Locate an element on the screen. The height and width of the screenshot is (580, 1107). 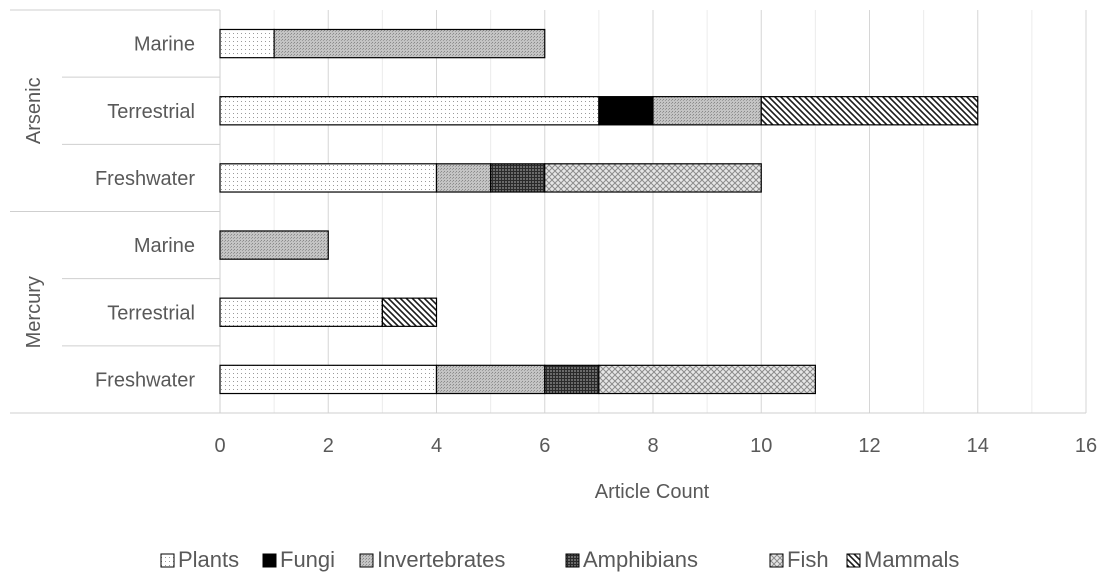
x-tick-label: 8 is located at coordinates (652, 446).